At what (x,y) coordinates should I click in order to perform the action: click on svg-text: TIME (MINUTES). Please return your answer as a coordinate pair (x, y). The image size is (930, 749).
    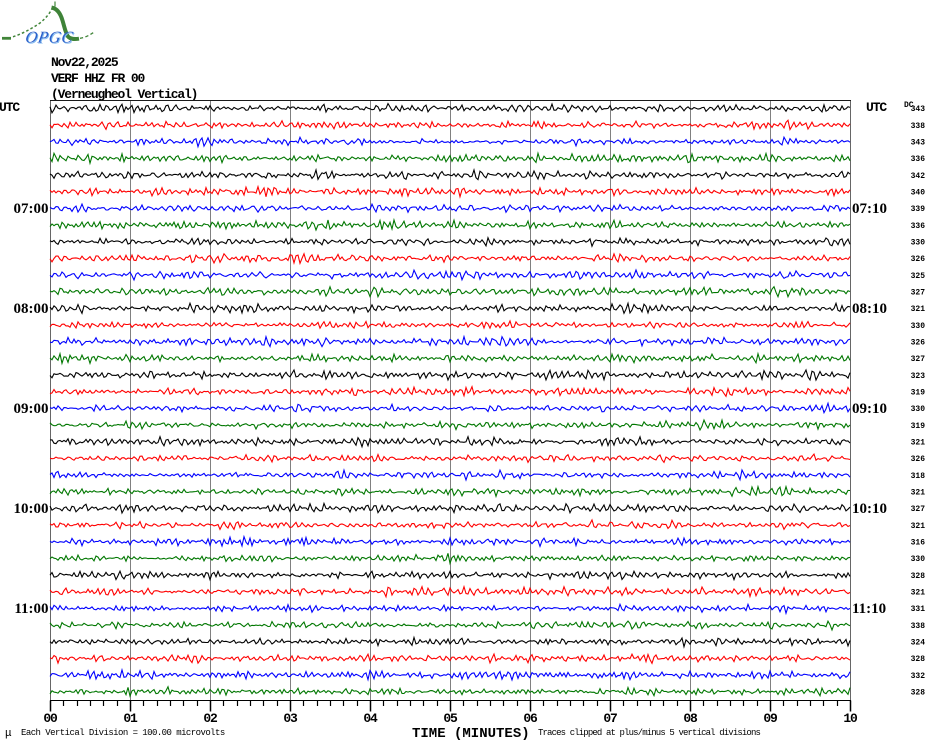
    Looking at the image, I should click on (471, 734).